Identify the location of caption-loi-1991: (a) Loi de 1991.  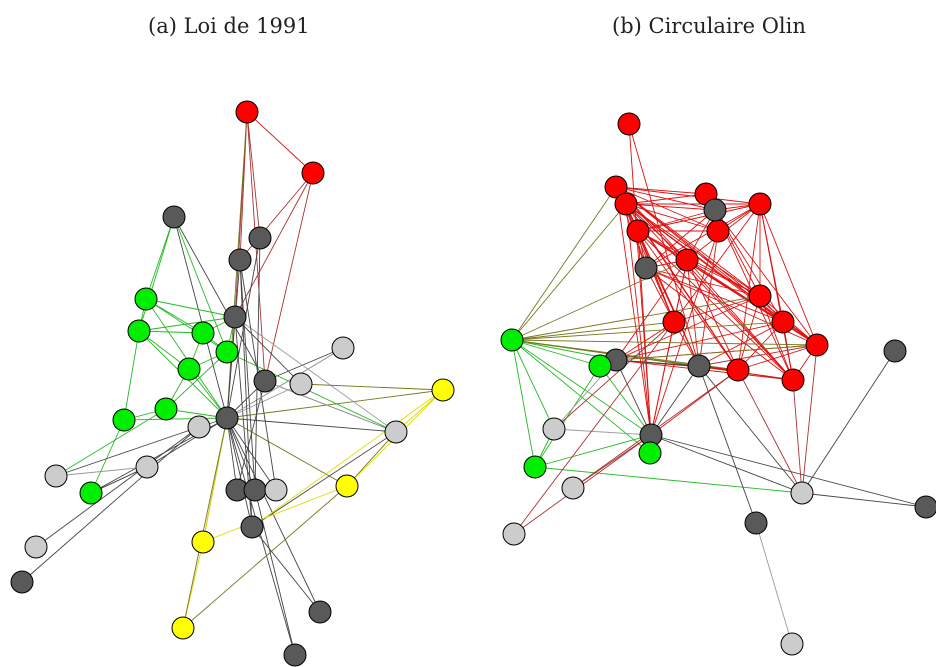
(229, 26).